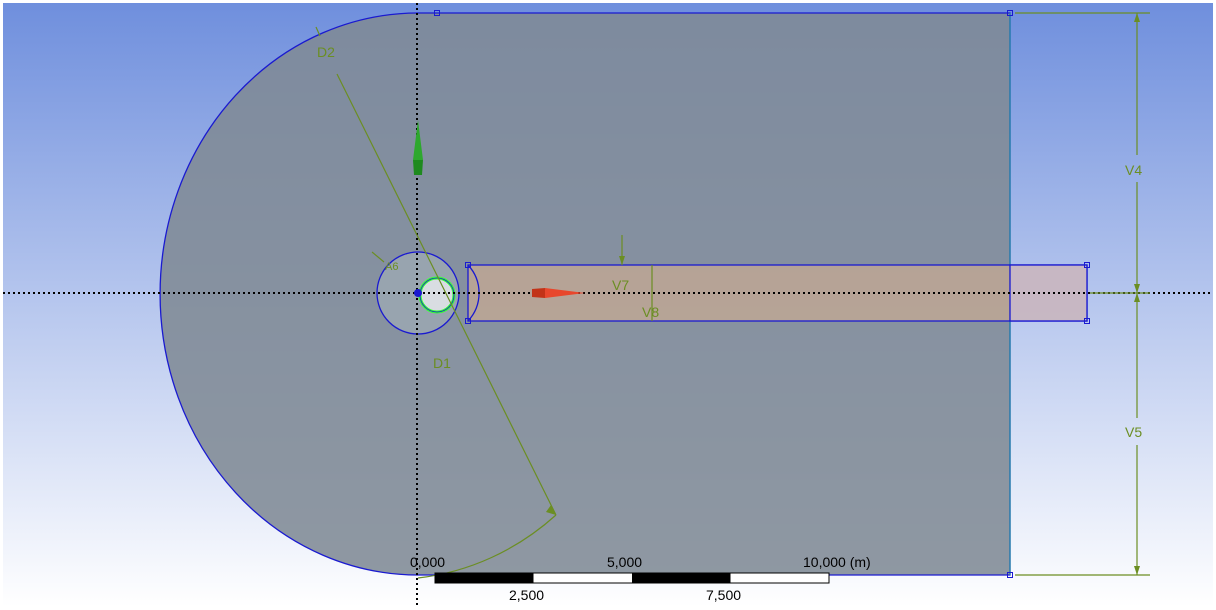 This screenshot has width=1216, height=610. I want to click on scale-label-5000: 5,000, so click(624, 562).